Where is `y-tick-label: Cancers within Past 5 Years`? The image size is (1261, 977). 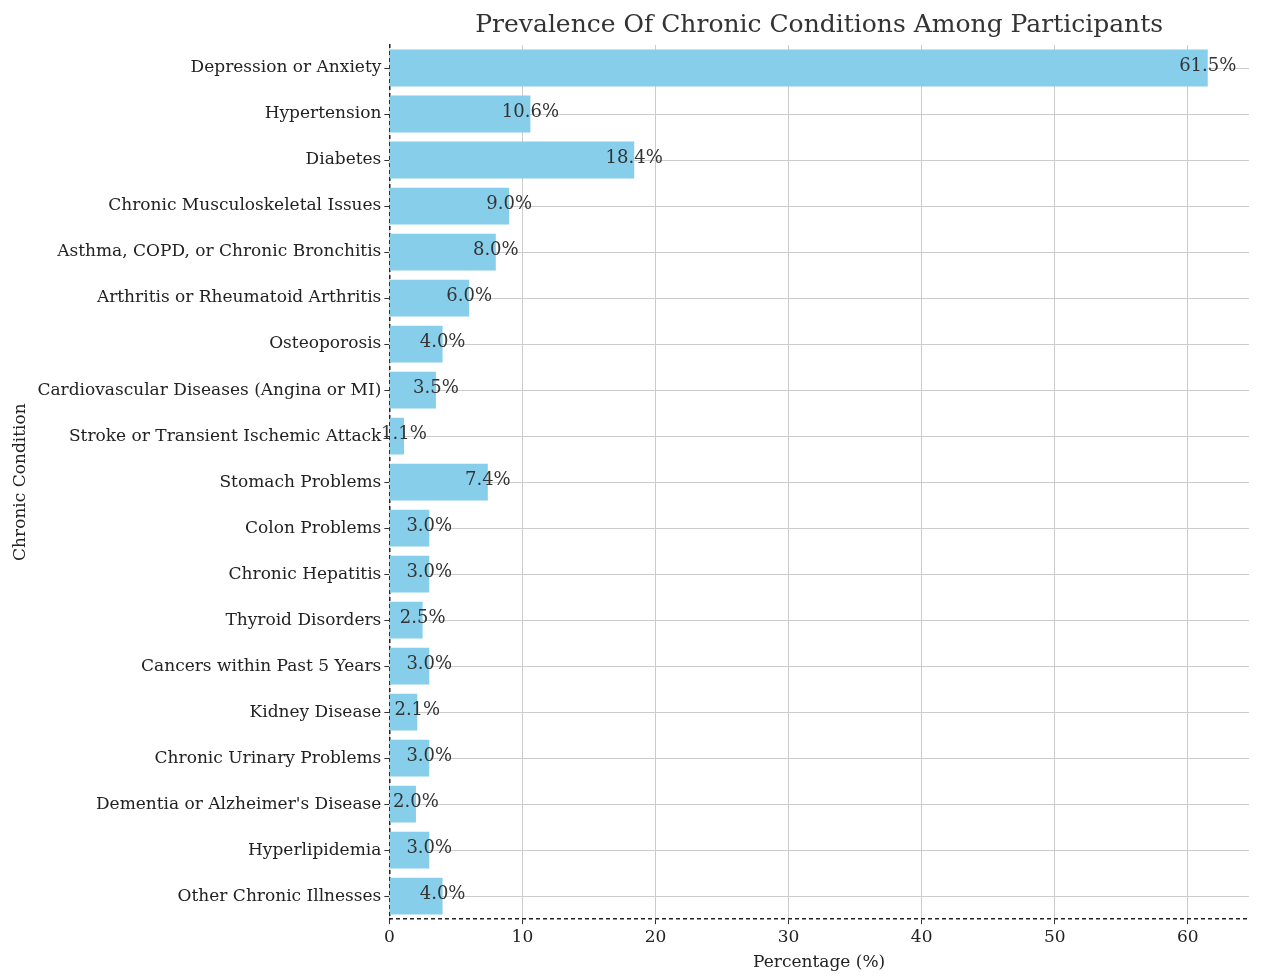 y-tick-label: Cancers within Past 5 Years is located at coordinates (261, 664).